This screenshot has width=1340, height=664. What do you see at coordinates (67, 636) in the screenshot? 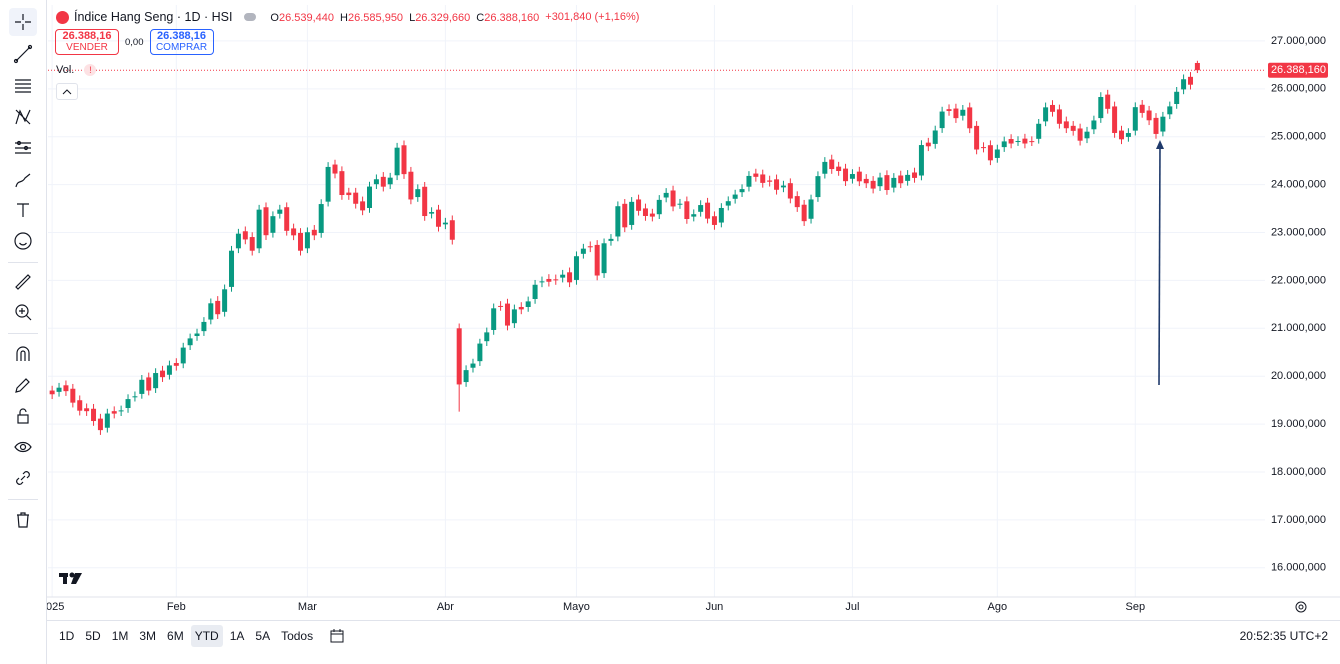
I see `range-button: 1D` at bounding box center [67, 636].